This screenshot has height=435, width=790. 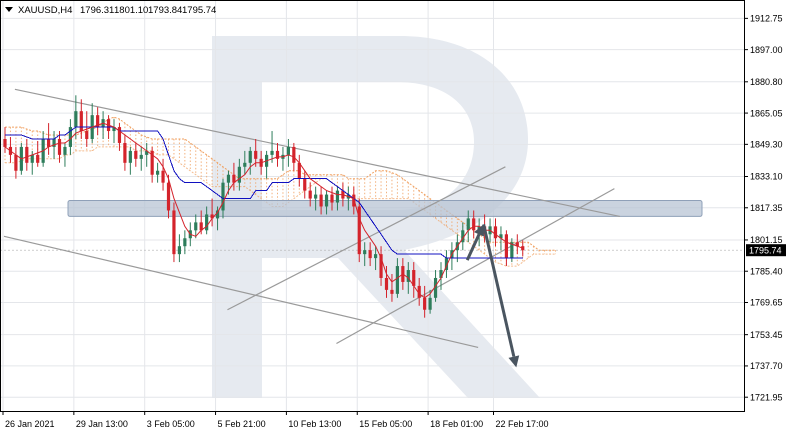 I want to click on ohlc-open: 1796.31, so click(x=97, y=10).